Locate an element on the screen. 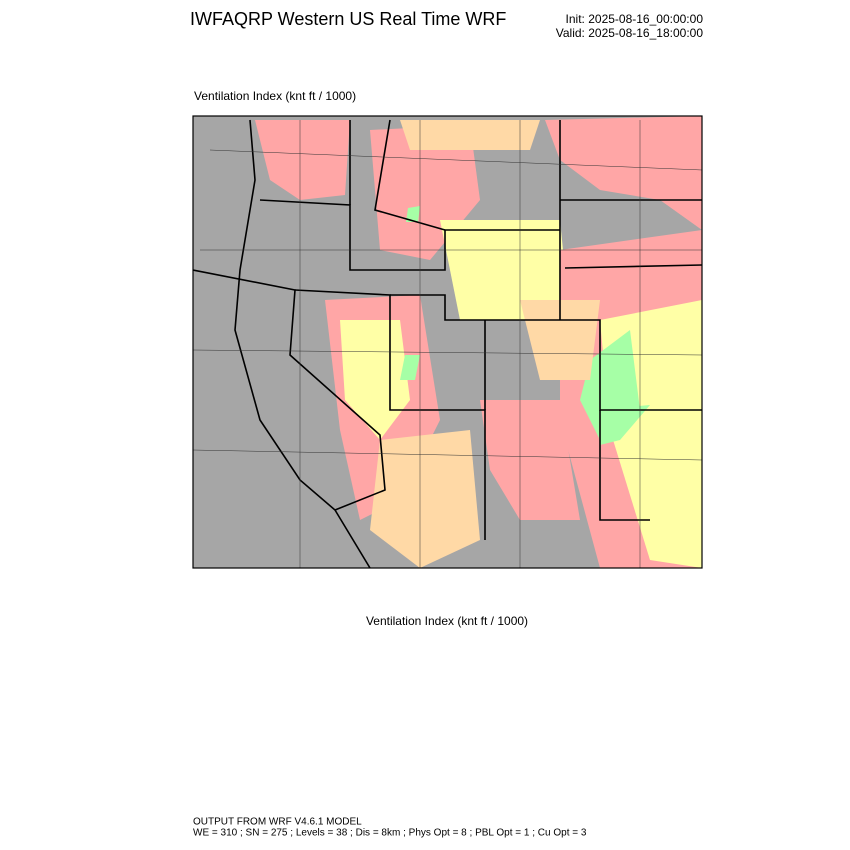 The image size is (850, 850). valid-time: Valid: 2025-08-16_18:00:00 is located at coordinates (630, 33).